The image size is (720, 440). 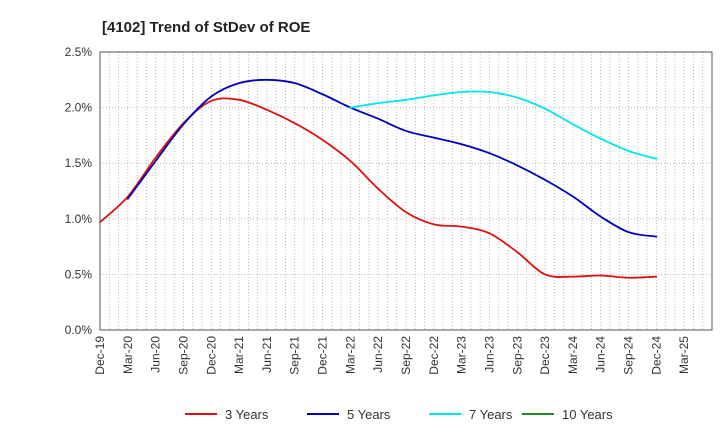 What do you see at coordinates (323, 355) in the screenshot?
I see `x-tick-label: Dec-21` at bounding box center [323, 355].